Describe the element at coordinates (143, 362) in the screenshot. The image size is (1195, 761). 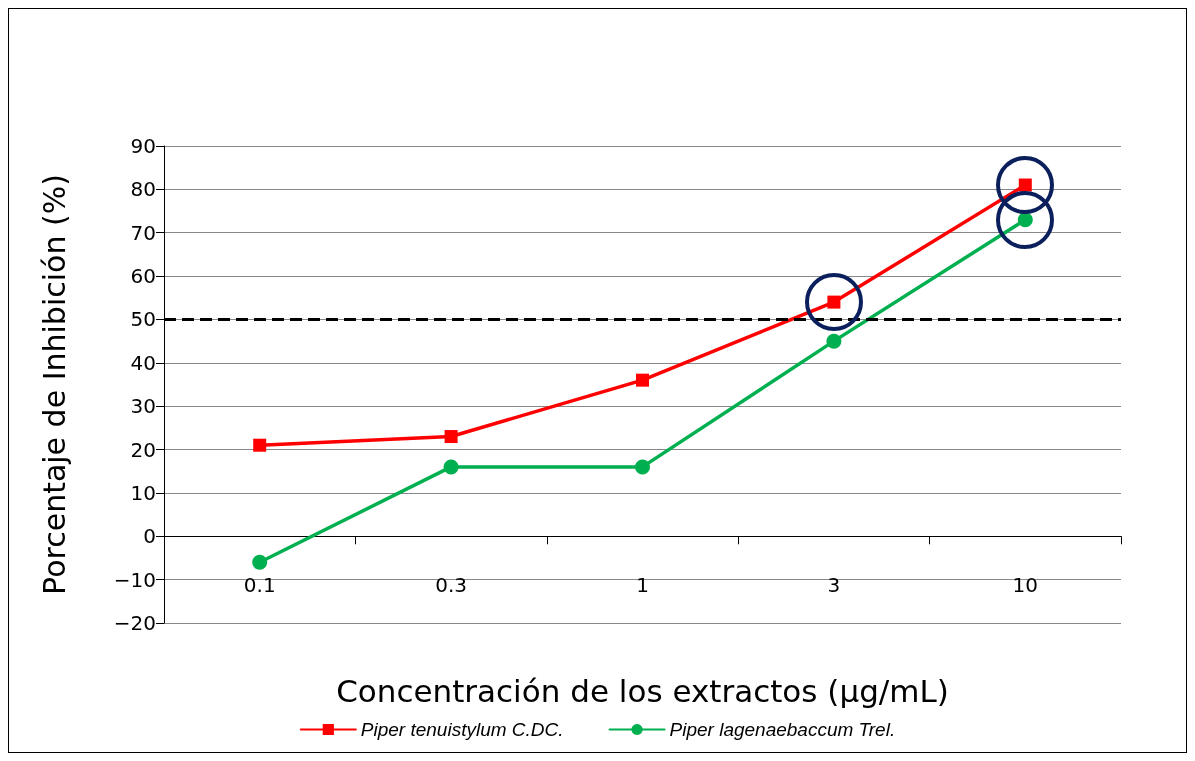
I see `y-tick-label: 40` at that location.